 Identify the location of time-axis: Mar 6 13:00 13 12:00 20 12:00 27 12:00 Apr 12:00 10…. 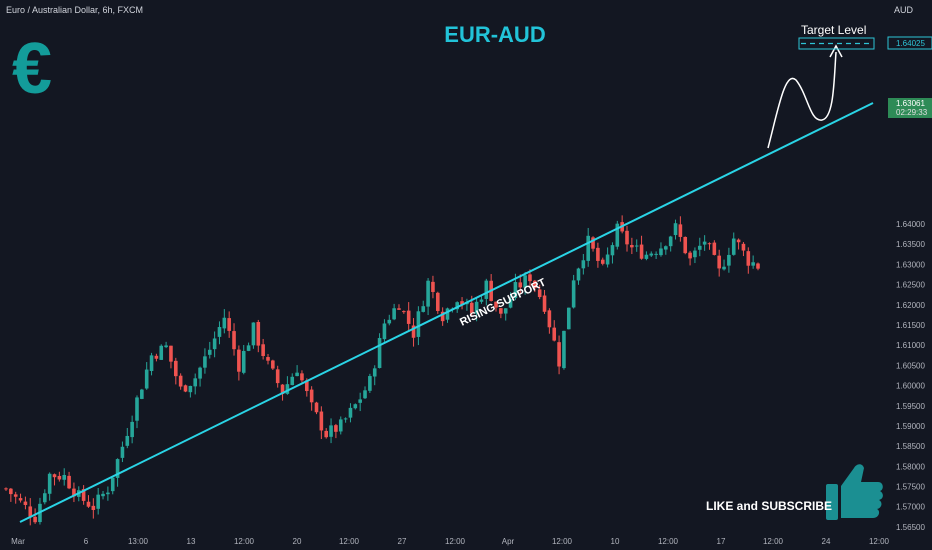
(450, 541).